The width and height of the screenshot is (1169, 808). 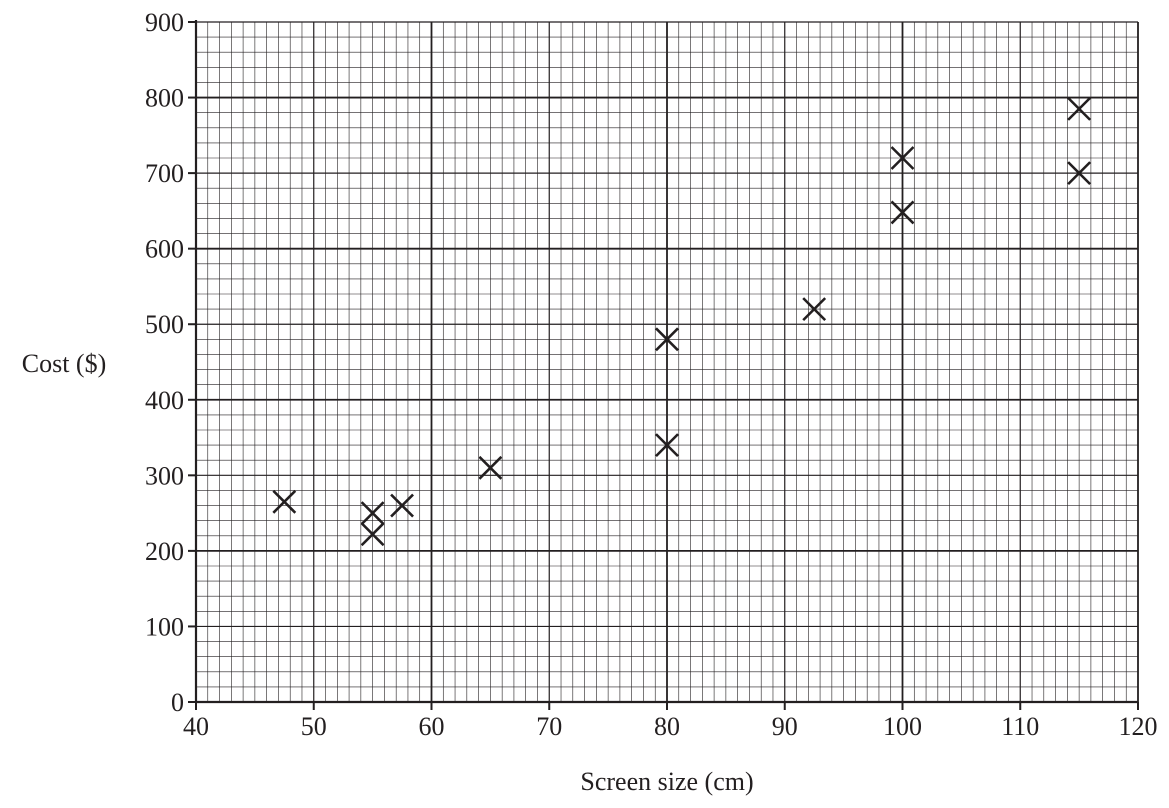 I want to click on y-tick-label: 300, so click(x=164, y=475).